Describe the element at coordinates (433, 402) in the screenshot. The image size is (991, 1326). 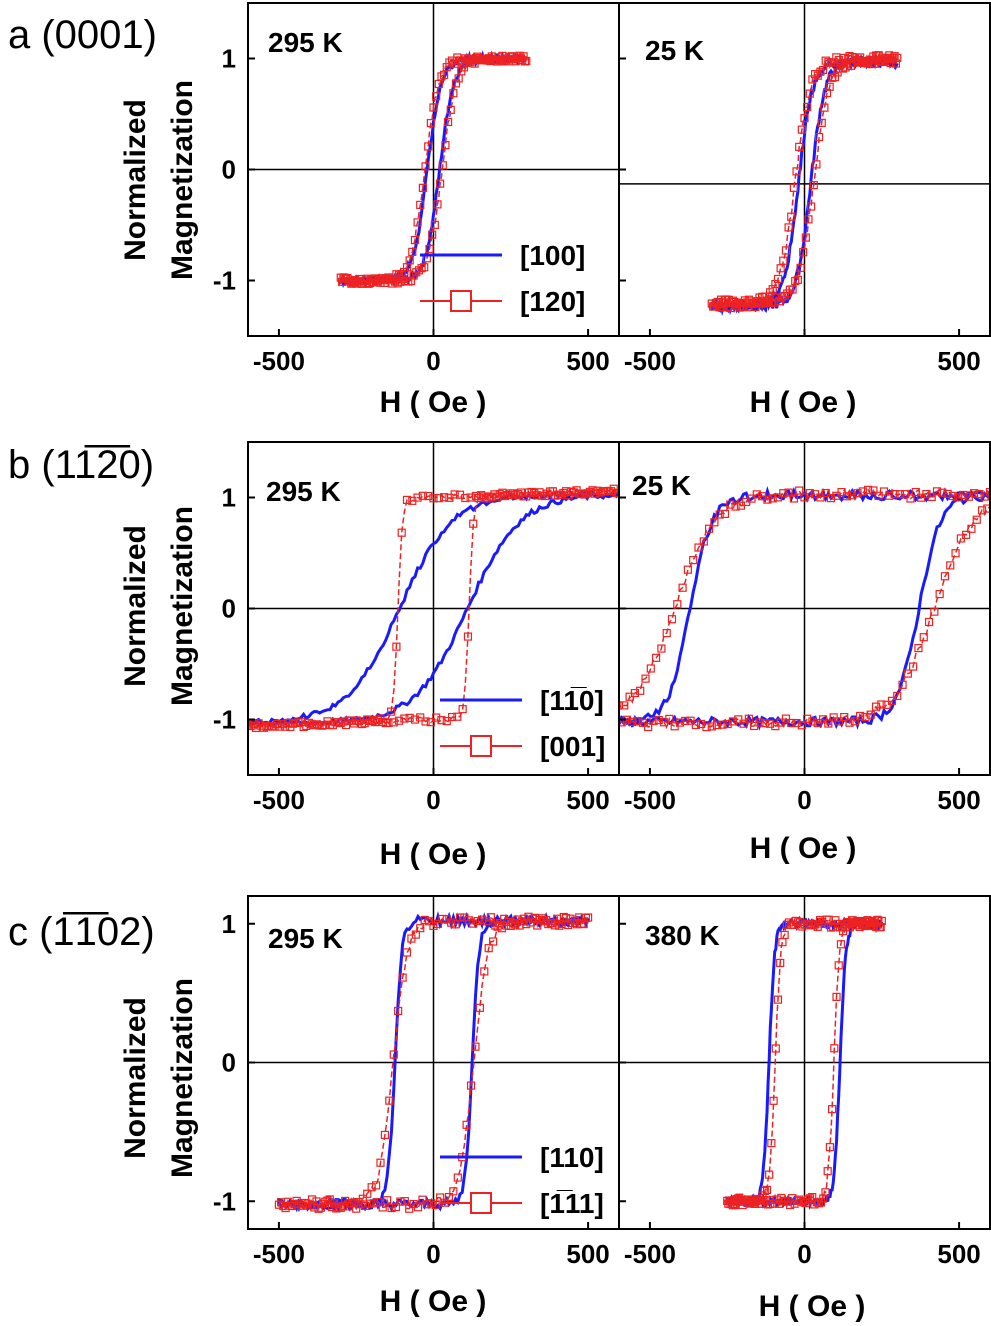
I see `xlabel-a-left: H ( Oe )` at that location.